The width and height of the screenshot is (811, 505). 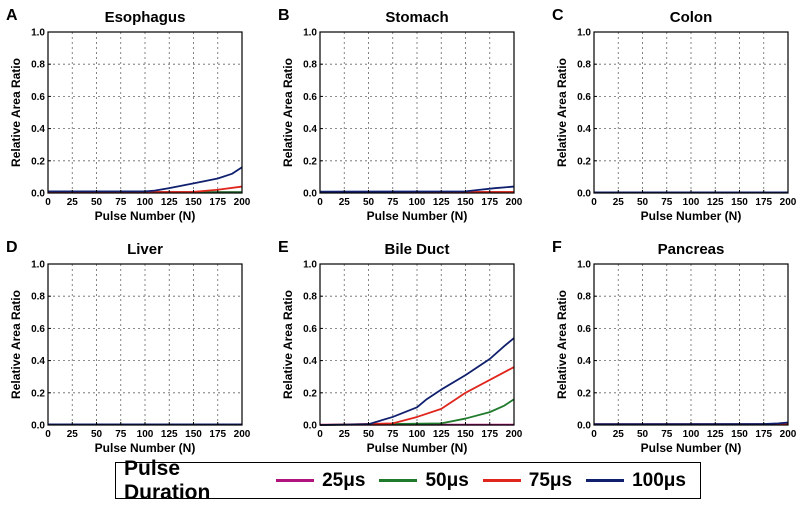 I want to click on chart-title: Stomach, so click(x=416, y=17).